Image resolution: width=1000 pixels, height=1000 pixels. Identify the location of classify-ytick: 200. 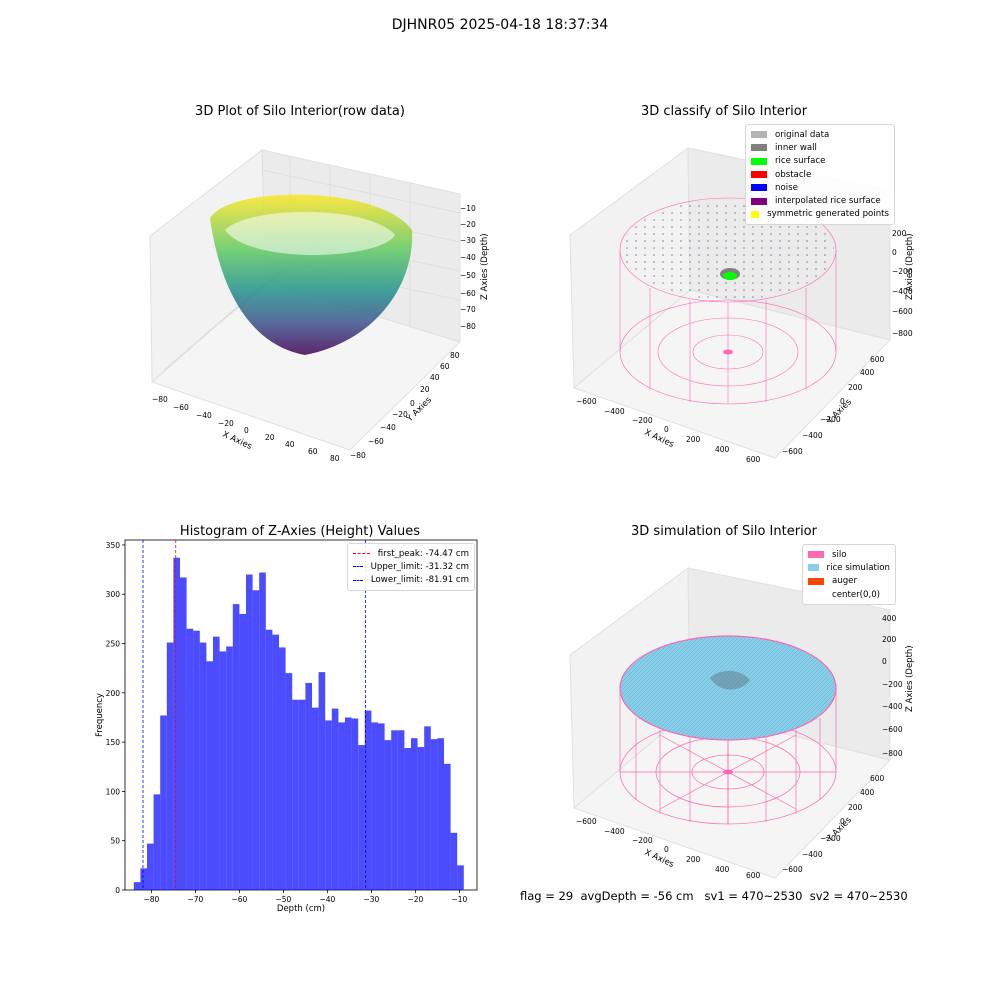
(855, 387).